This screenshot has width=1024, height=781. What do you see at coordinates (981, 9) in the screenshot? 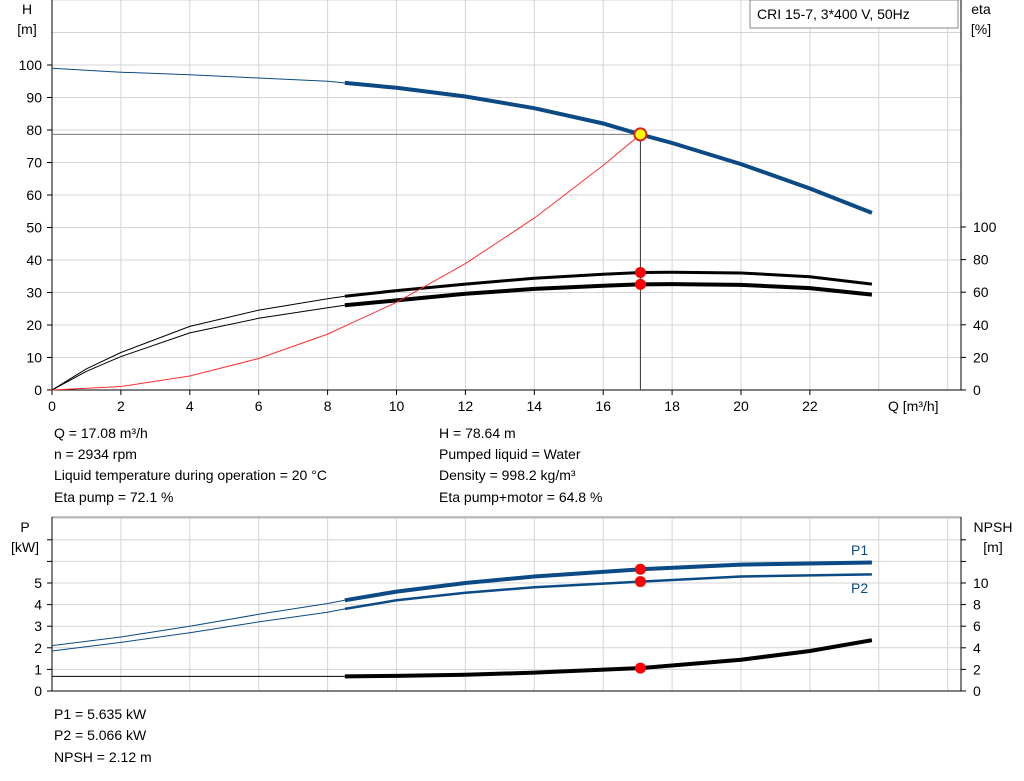
I see `y2-axis-label-name: eta` at bounding box center [981, 9].